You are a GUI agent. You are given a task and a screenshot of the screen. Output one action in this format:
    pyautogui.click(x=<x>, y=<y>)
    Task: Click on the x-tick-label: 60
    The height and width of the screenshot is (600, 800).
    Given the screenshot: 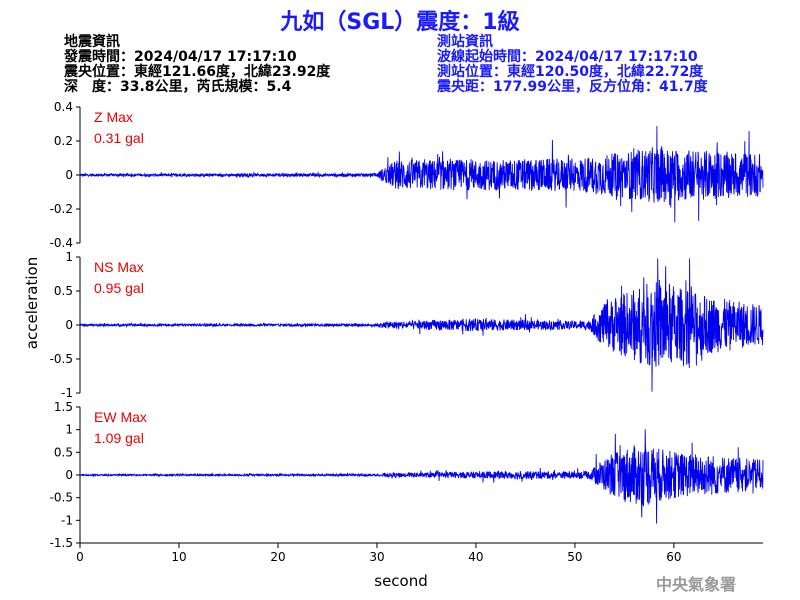 What is the action you would take?
    pyautogui.click(x=673, y=557)
    